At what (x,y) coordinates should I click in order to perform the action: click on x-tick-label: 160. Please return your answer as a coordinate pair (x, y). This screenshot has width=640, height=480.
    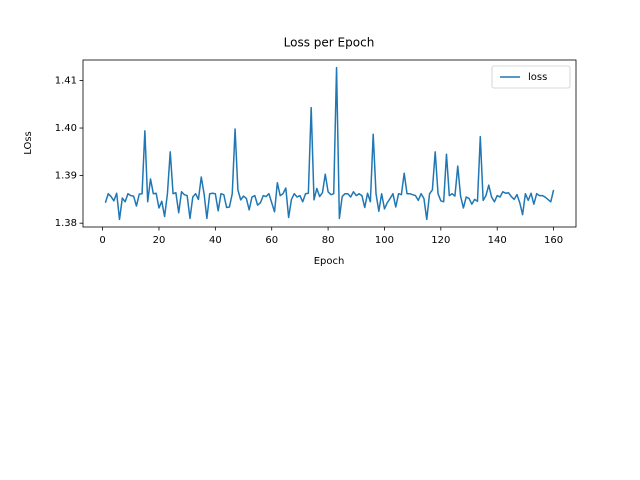
    Looking at the image, I should click on (553, 240).